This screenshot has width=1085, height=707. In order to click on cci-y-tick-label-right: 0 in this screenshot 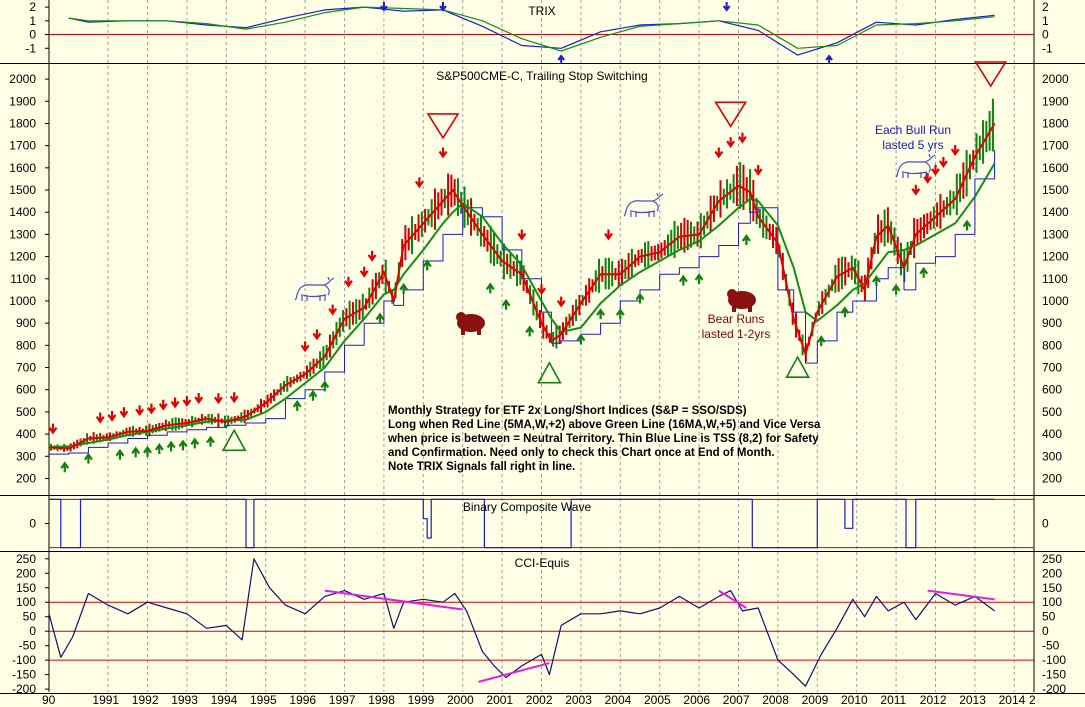, I will do `click(1045, 631)`.